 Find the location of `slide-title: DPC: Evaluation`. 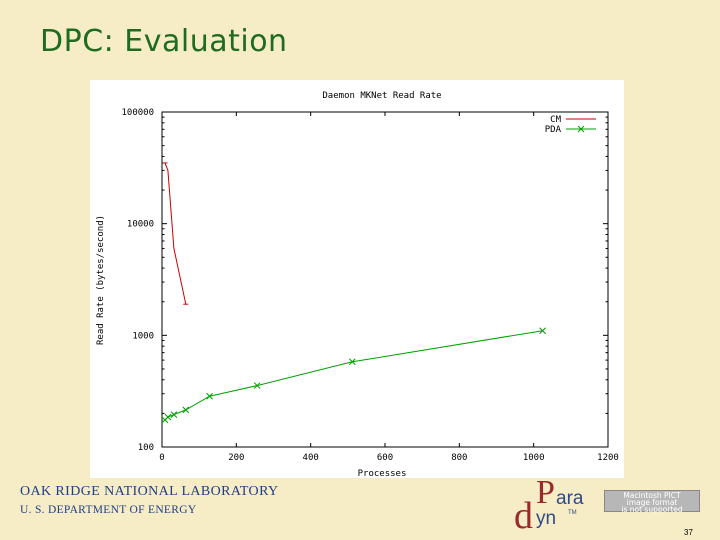

slide-title: DPC: Evaluation is located at coordinates (164, 41).